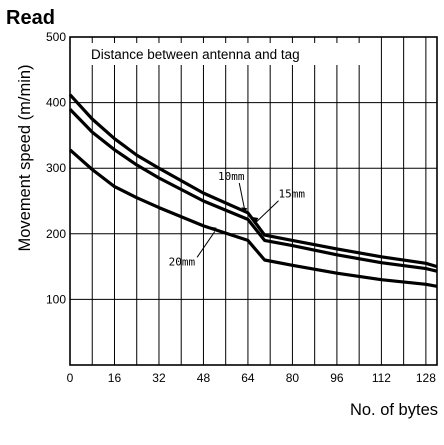 Image resolution: width=444 pixels, height=445 pixels. What do you see at coordinates (70, 378) in the screenshot?
I see `x-tick-label: 0` at bounding box center [70, 378].